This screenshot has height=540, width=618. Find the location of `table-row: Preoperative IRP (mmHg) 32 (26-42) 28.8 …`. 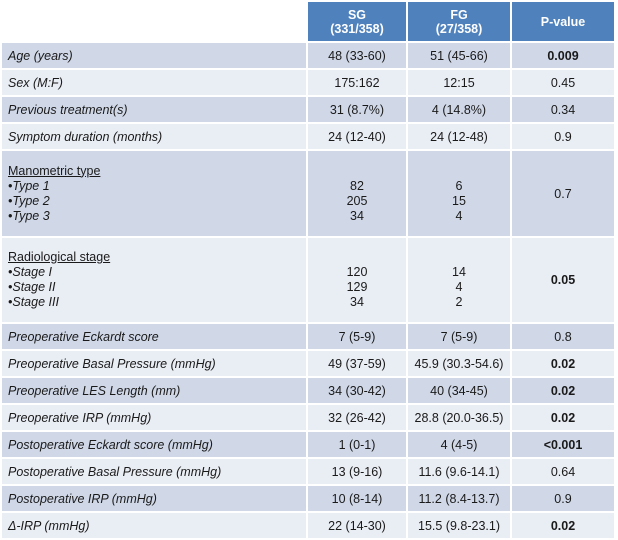

table-row: Preoperative IRP (mmHg) 32 (26-42) 28.8 … is located at coordinates (308, 418).